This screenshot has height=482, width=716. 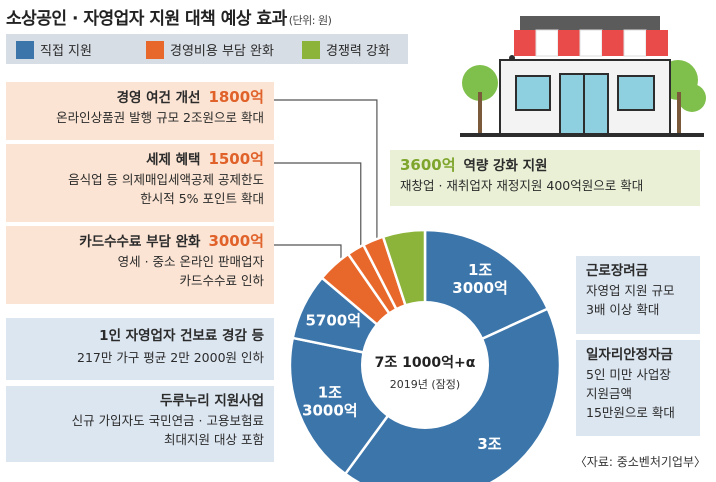 What do you see at coordinates (617, 271) in the screenshot?
I see `annotation-work-head: 근로장려금` at bounding box center [617, 271].